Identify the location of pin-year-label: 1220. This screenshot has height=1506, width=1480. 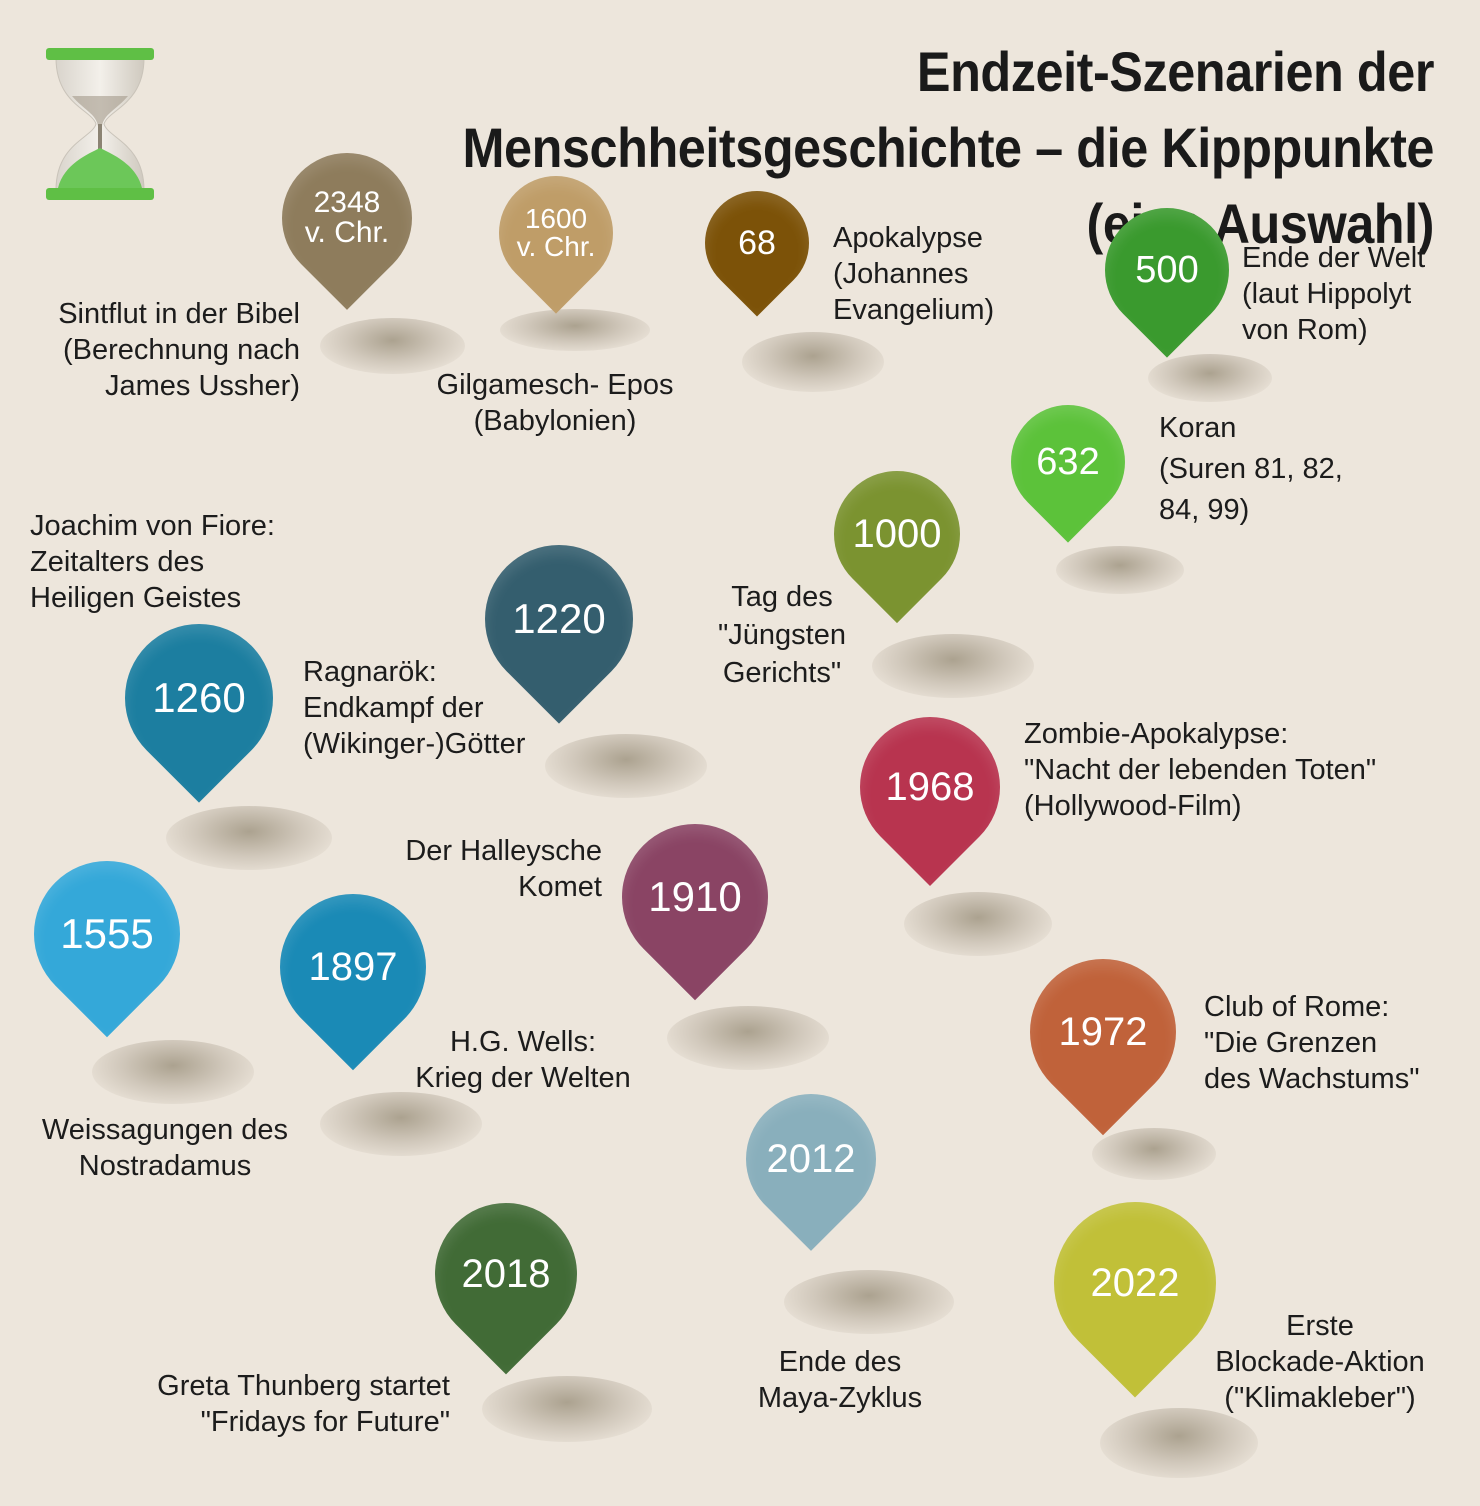
(559, 618).